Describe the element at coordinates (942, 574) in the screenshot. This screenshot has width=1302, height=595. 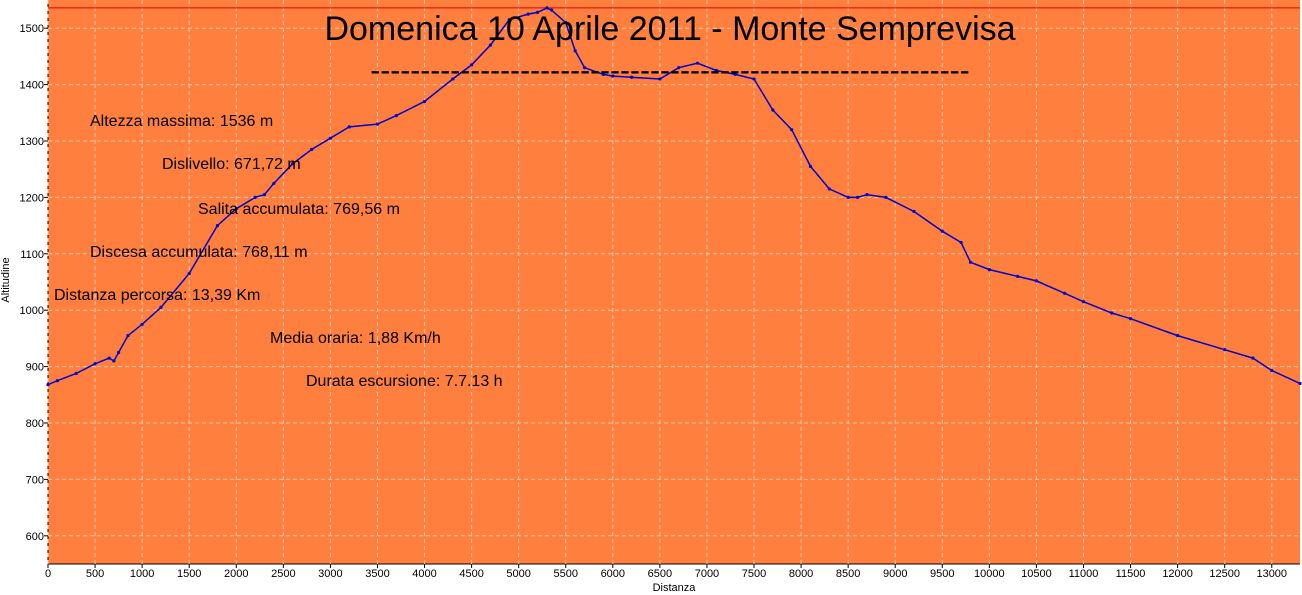
I see `x-tick-label: 9500` at that location.